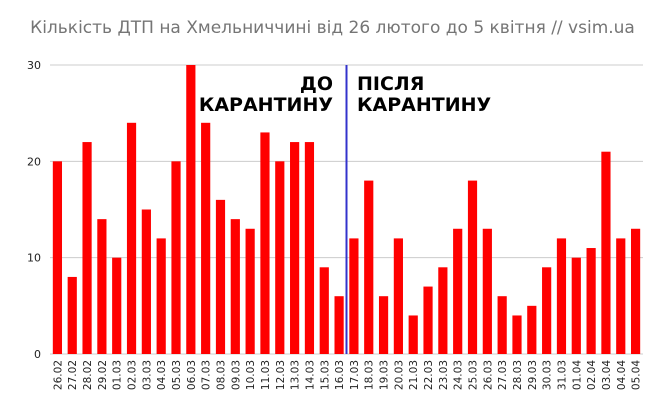  What do you see at coordinates (296, 375) in the screenshot?
I see `x-tick-label: 13.03` at bounding box center [296, 375].